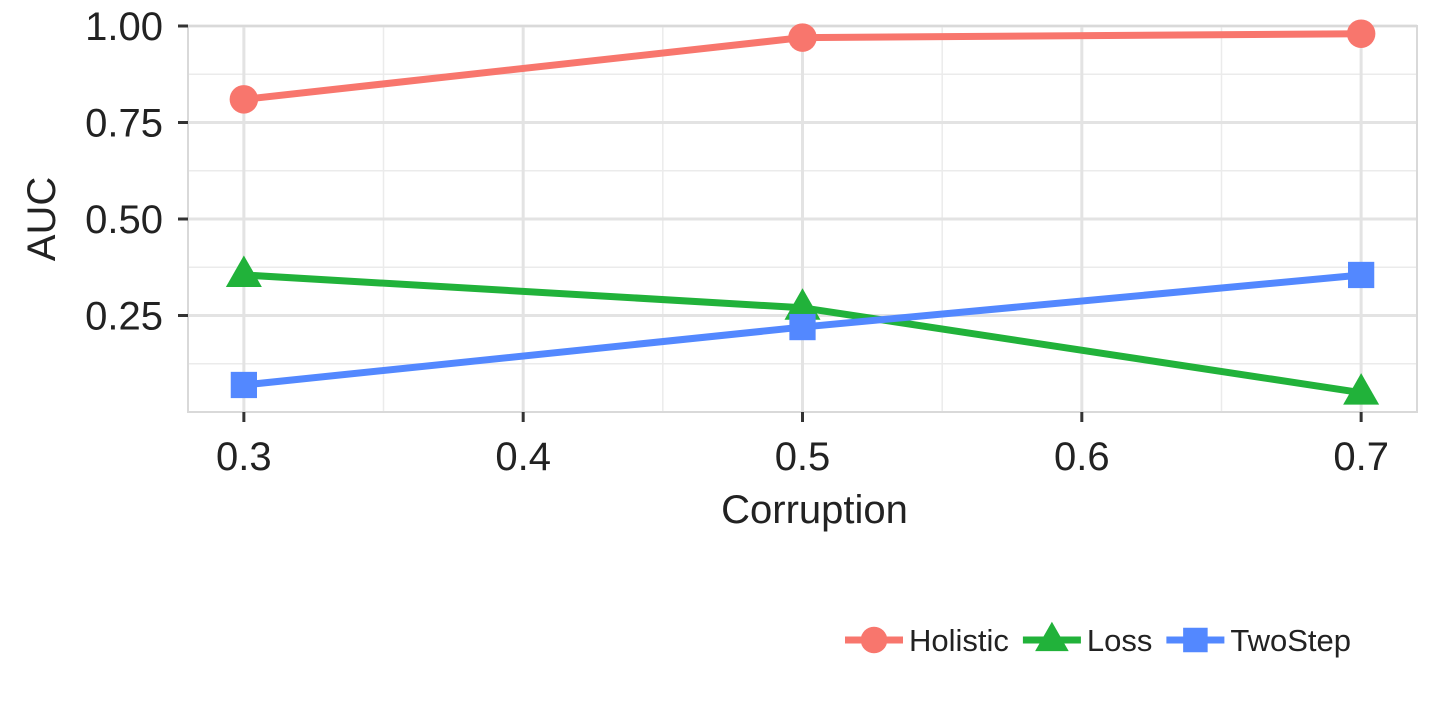 The width and height of the screenshot is (1440, 725). What do you see at coordinates (124, 27) in the screenshot?
I see `y-tick-label: 1.00` at bounding box center [124, 27].